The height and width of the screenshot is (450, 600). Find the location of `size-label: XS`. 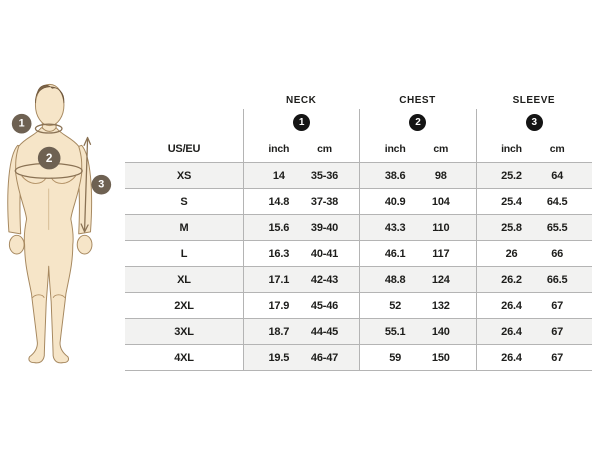

size-label: XS is located at coordinates (184, 175).